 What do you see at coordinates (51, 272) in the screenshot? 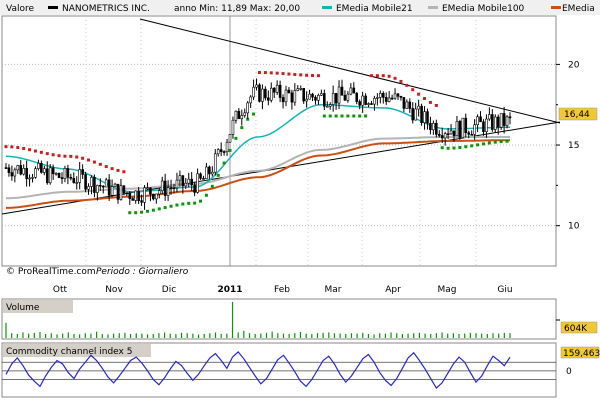
I see `credit-text: © ProRealTime.com` at bounding box center [51, 272].